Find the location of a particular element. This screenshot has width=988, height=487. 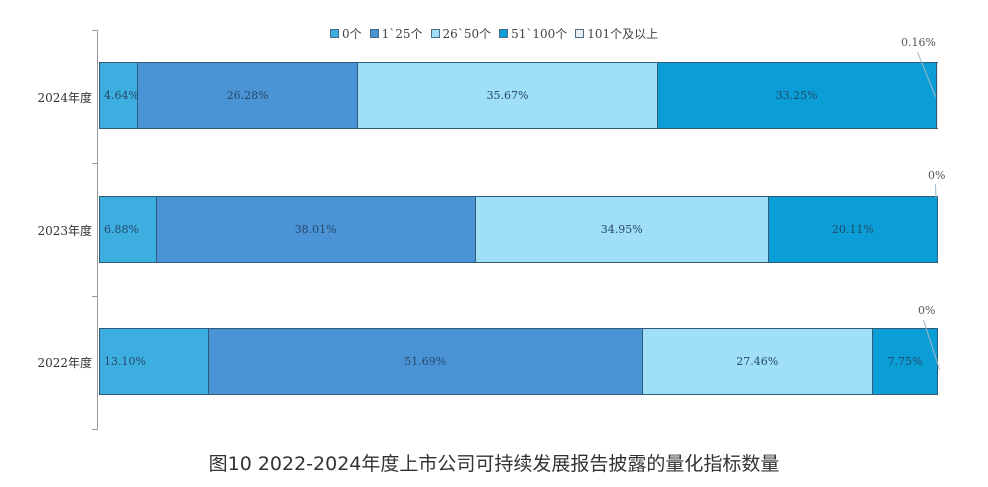

bar-2022: 13.10% 51.69% 27.46% 7.75% is located at coordinates (518, 361).